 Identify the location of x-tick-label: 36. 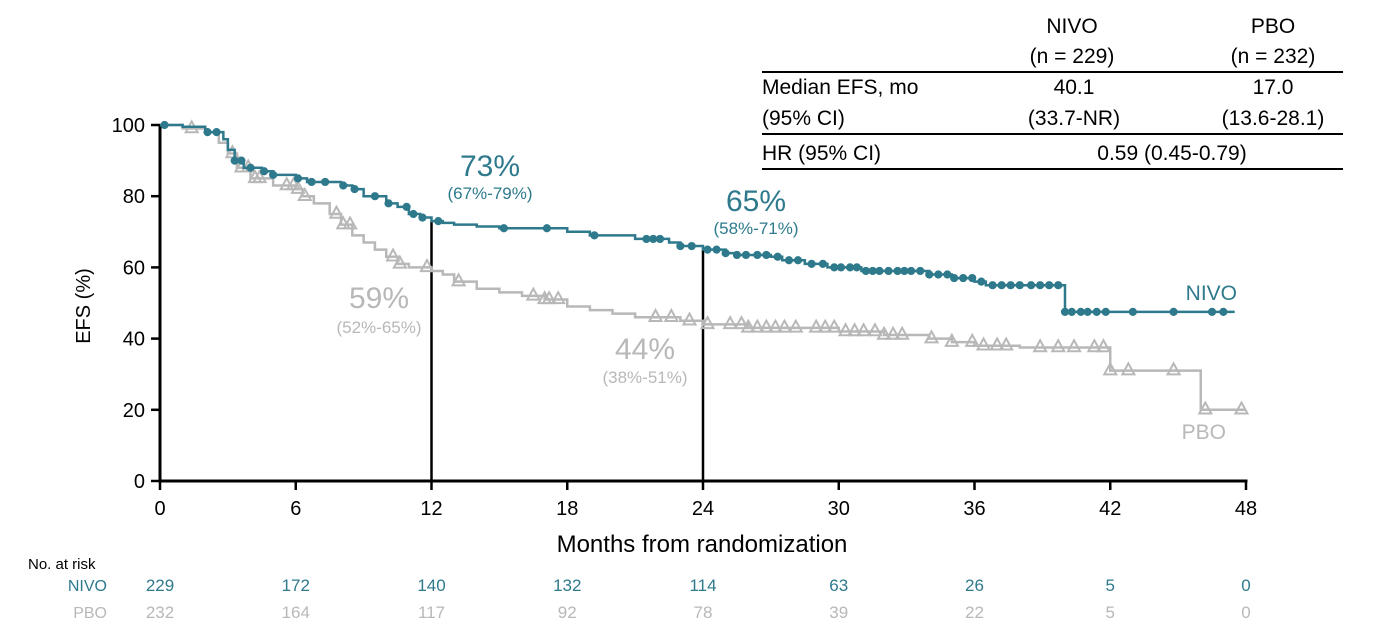
(974, 509).